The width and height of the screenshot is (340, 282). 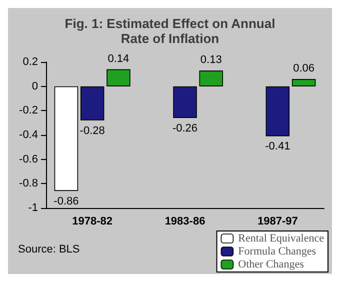 What do you see at coordinates (277, 222) in the screenshot?
I see `x-tick-label: 1987-97` at bounding box center [277, 222].